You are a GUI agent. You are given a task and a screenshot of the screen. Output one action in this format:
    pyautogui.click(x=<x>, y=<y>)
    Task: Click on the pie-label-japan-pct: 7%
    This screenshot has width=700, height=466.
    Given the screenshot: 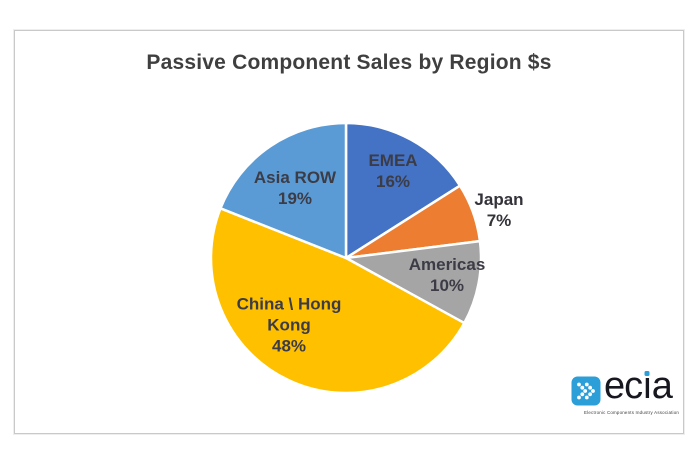 What is the action you would take?
    pyautogui.click(x=499, y=220)
    